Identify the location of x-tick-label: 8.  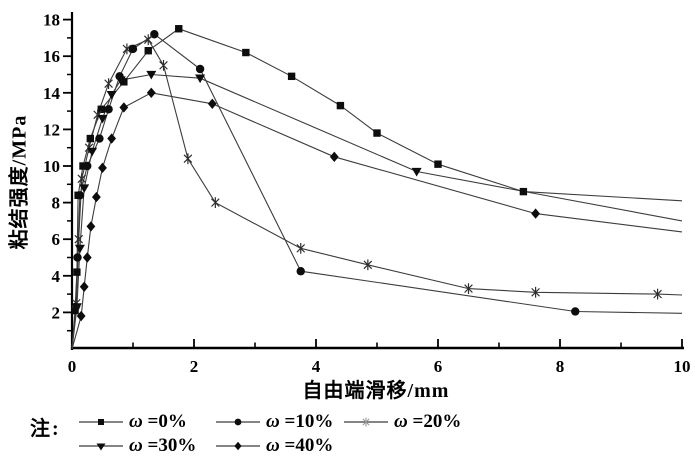
(560, 366).